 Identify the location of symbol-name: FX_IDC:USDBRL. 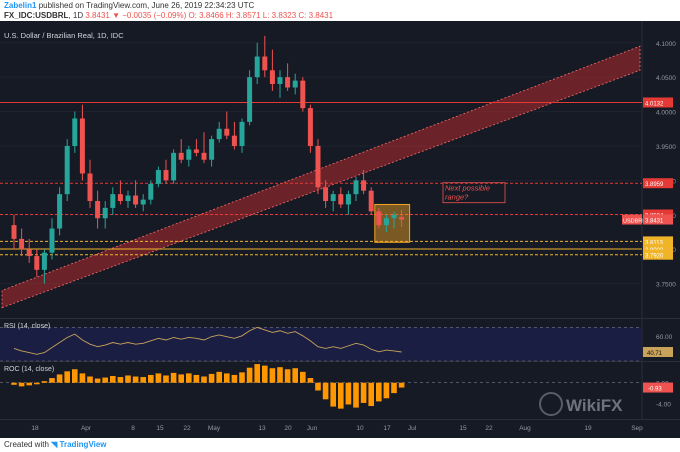
(36, 15).